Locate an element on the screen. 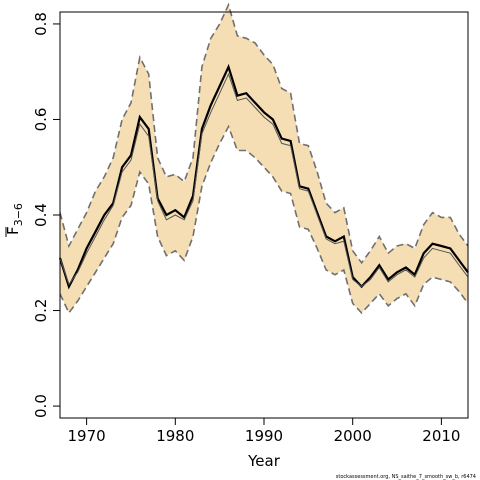 This screenshot has height=480, width=480. y-axis-title-main: F is located at coordinates (13, 230).